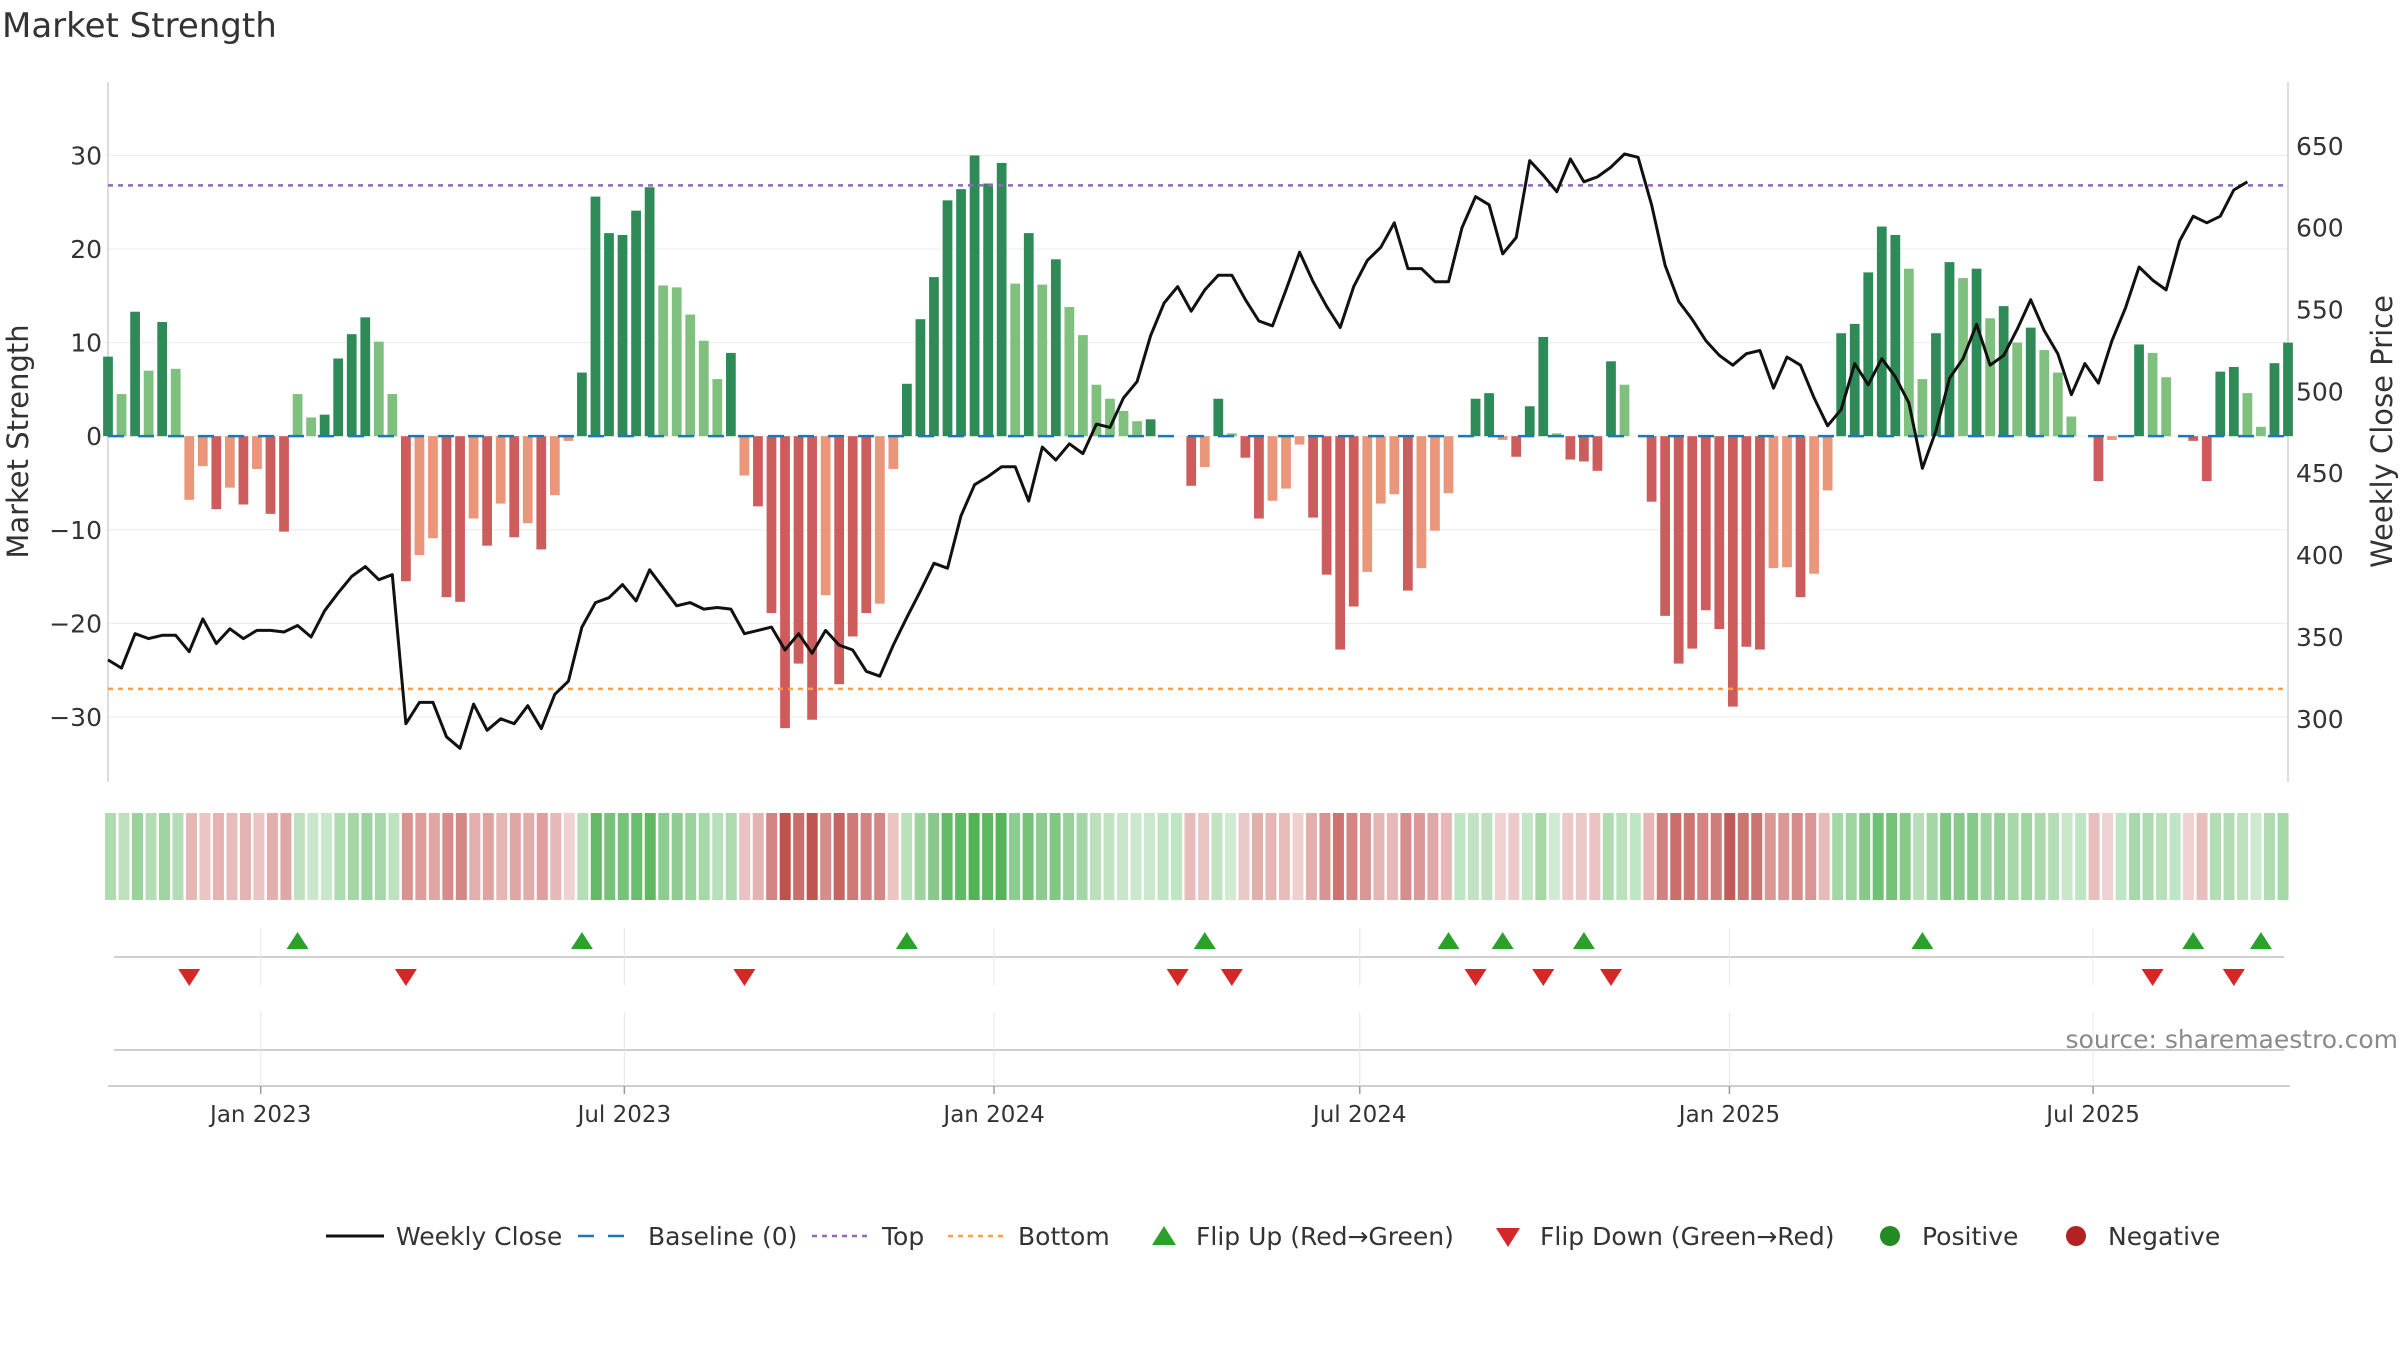 The height and width of the screenshot is (1350, 2400). Describe the element at coordinates (1687, 1236) in the screenshot. I see `legend-label: Flip Down (Green→Red)` at that location.